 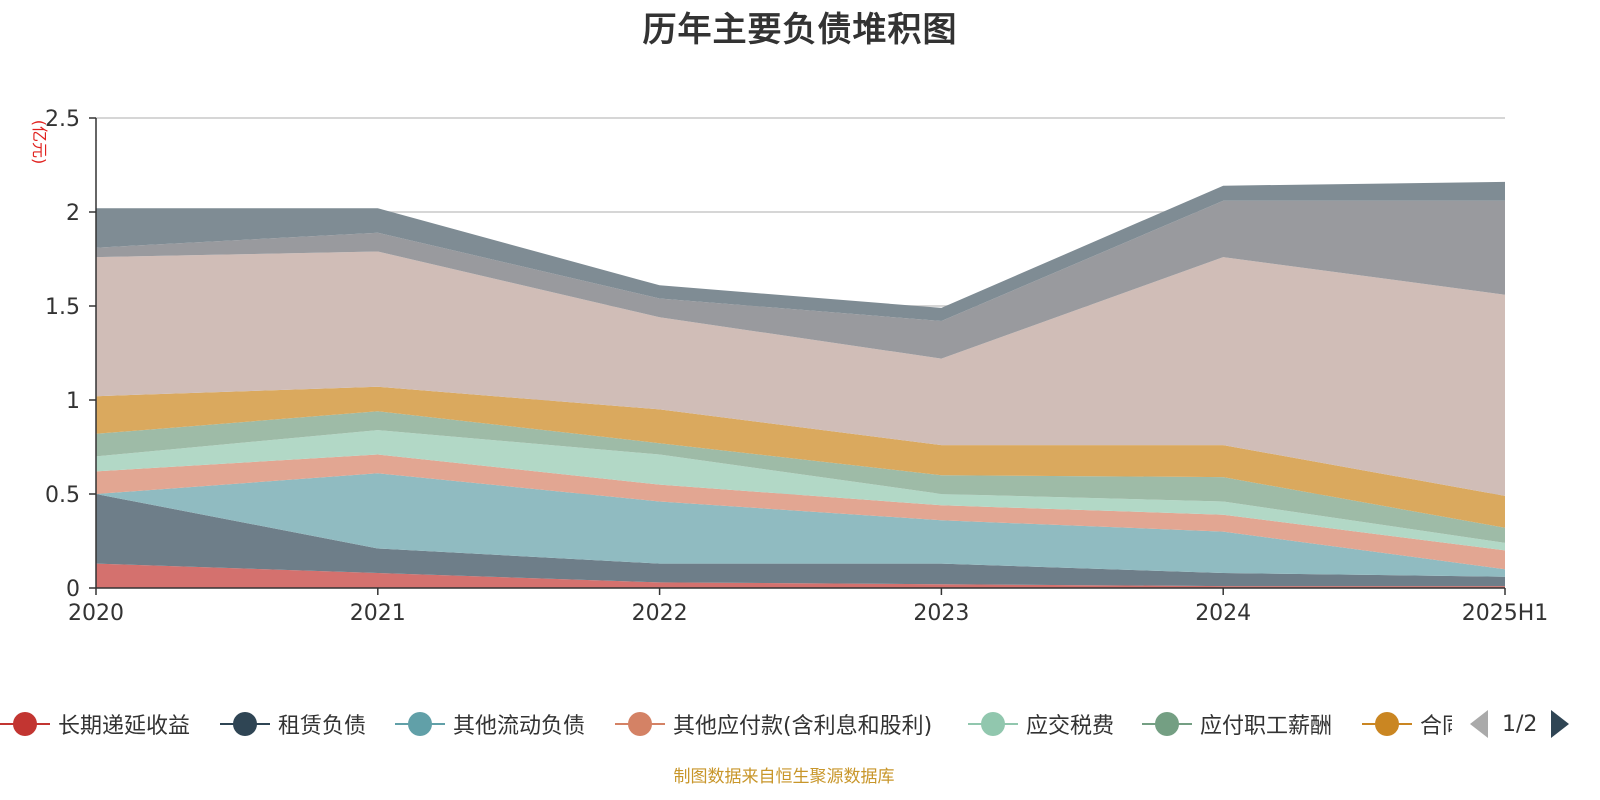 I want to click on y-tick-label: 0.5, so click(x=62, y=495).